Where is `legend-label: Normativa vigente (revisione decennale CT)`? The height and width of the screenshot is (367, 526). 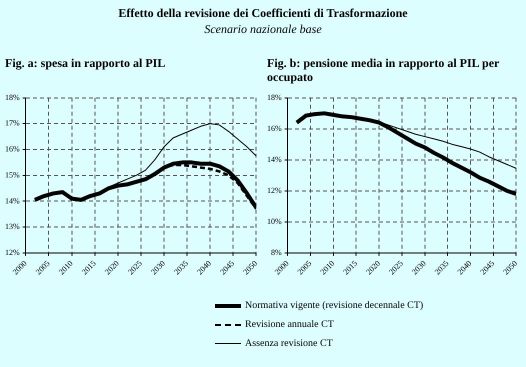
legend-label: Normativa vigente (revisione decennale CT) is located at coordinates (334, 305).